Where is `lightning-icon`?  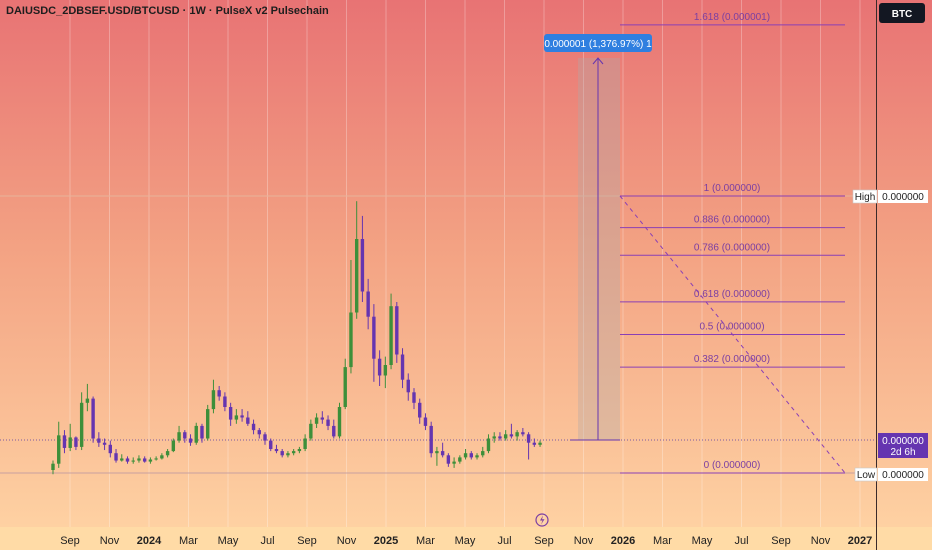 lightning-icon is located at coordinates (542, 520).